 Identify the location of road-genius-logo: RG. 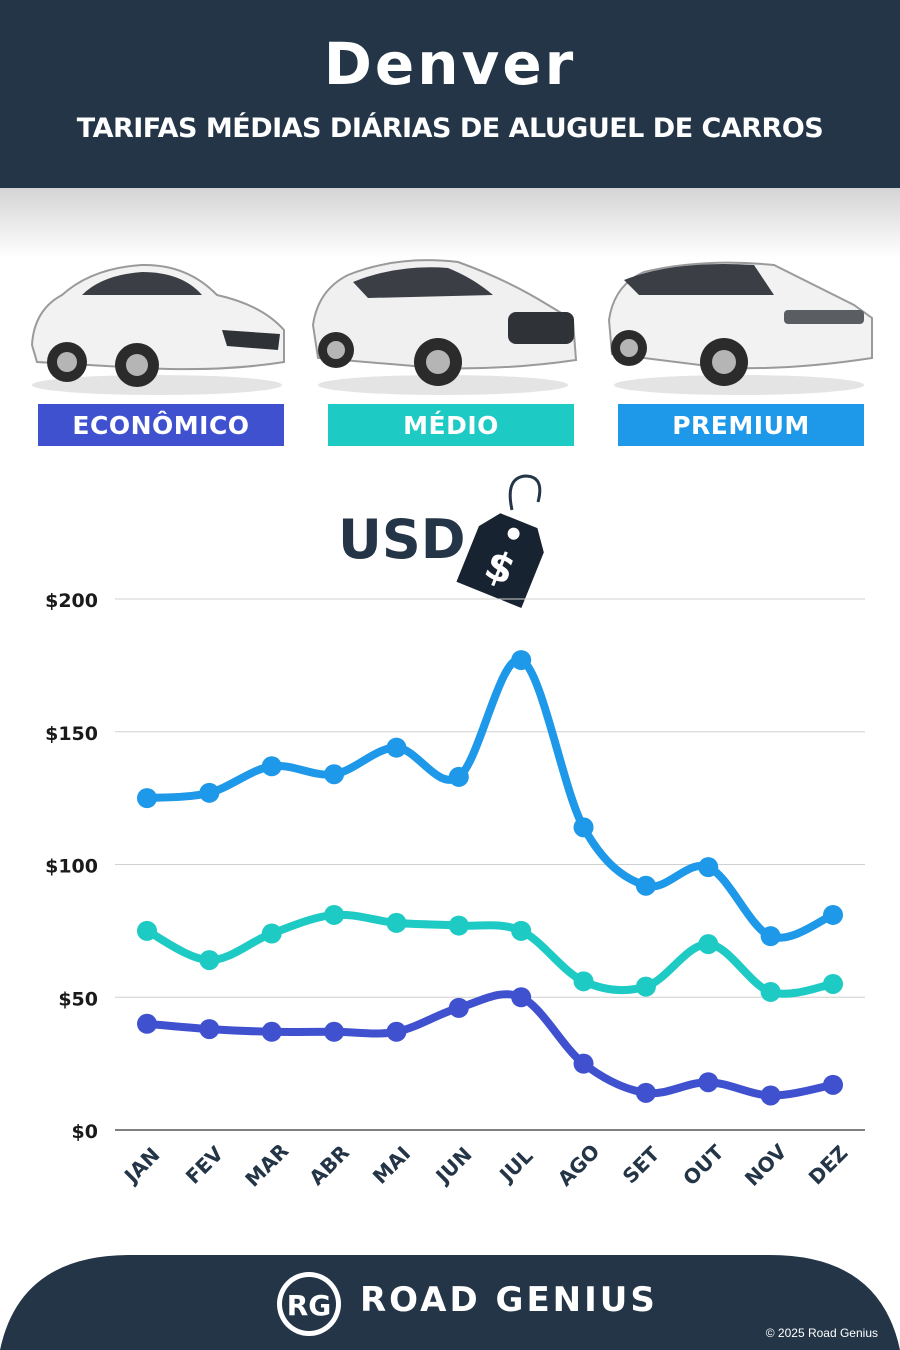
(309, 1304).